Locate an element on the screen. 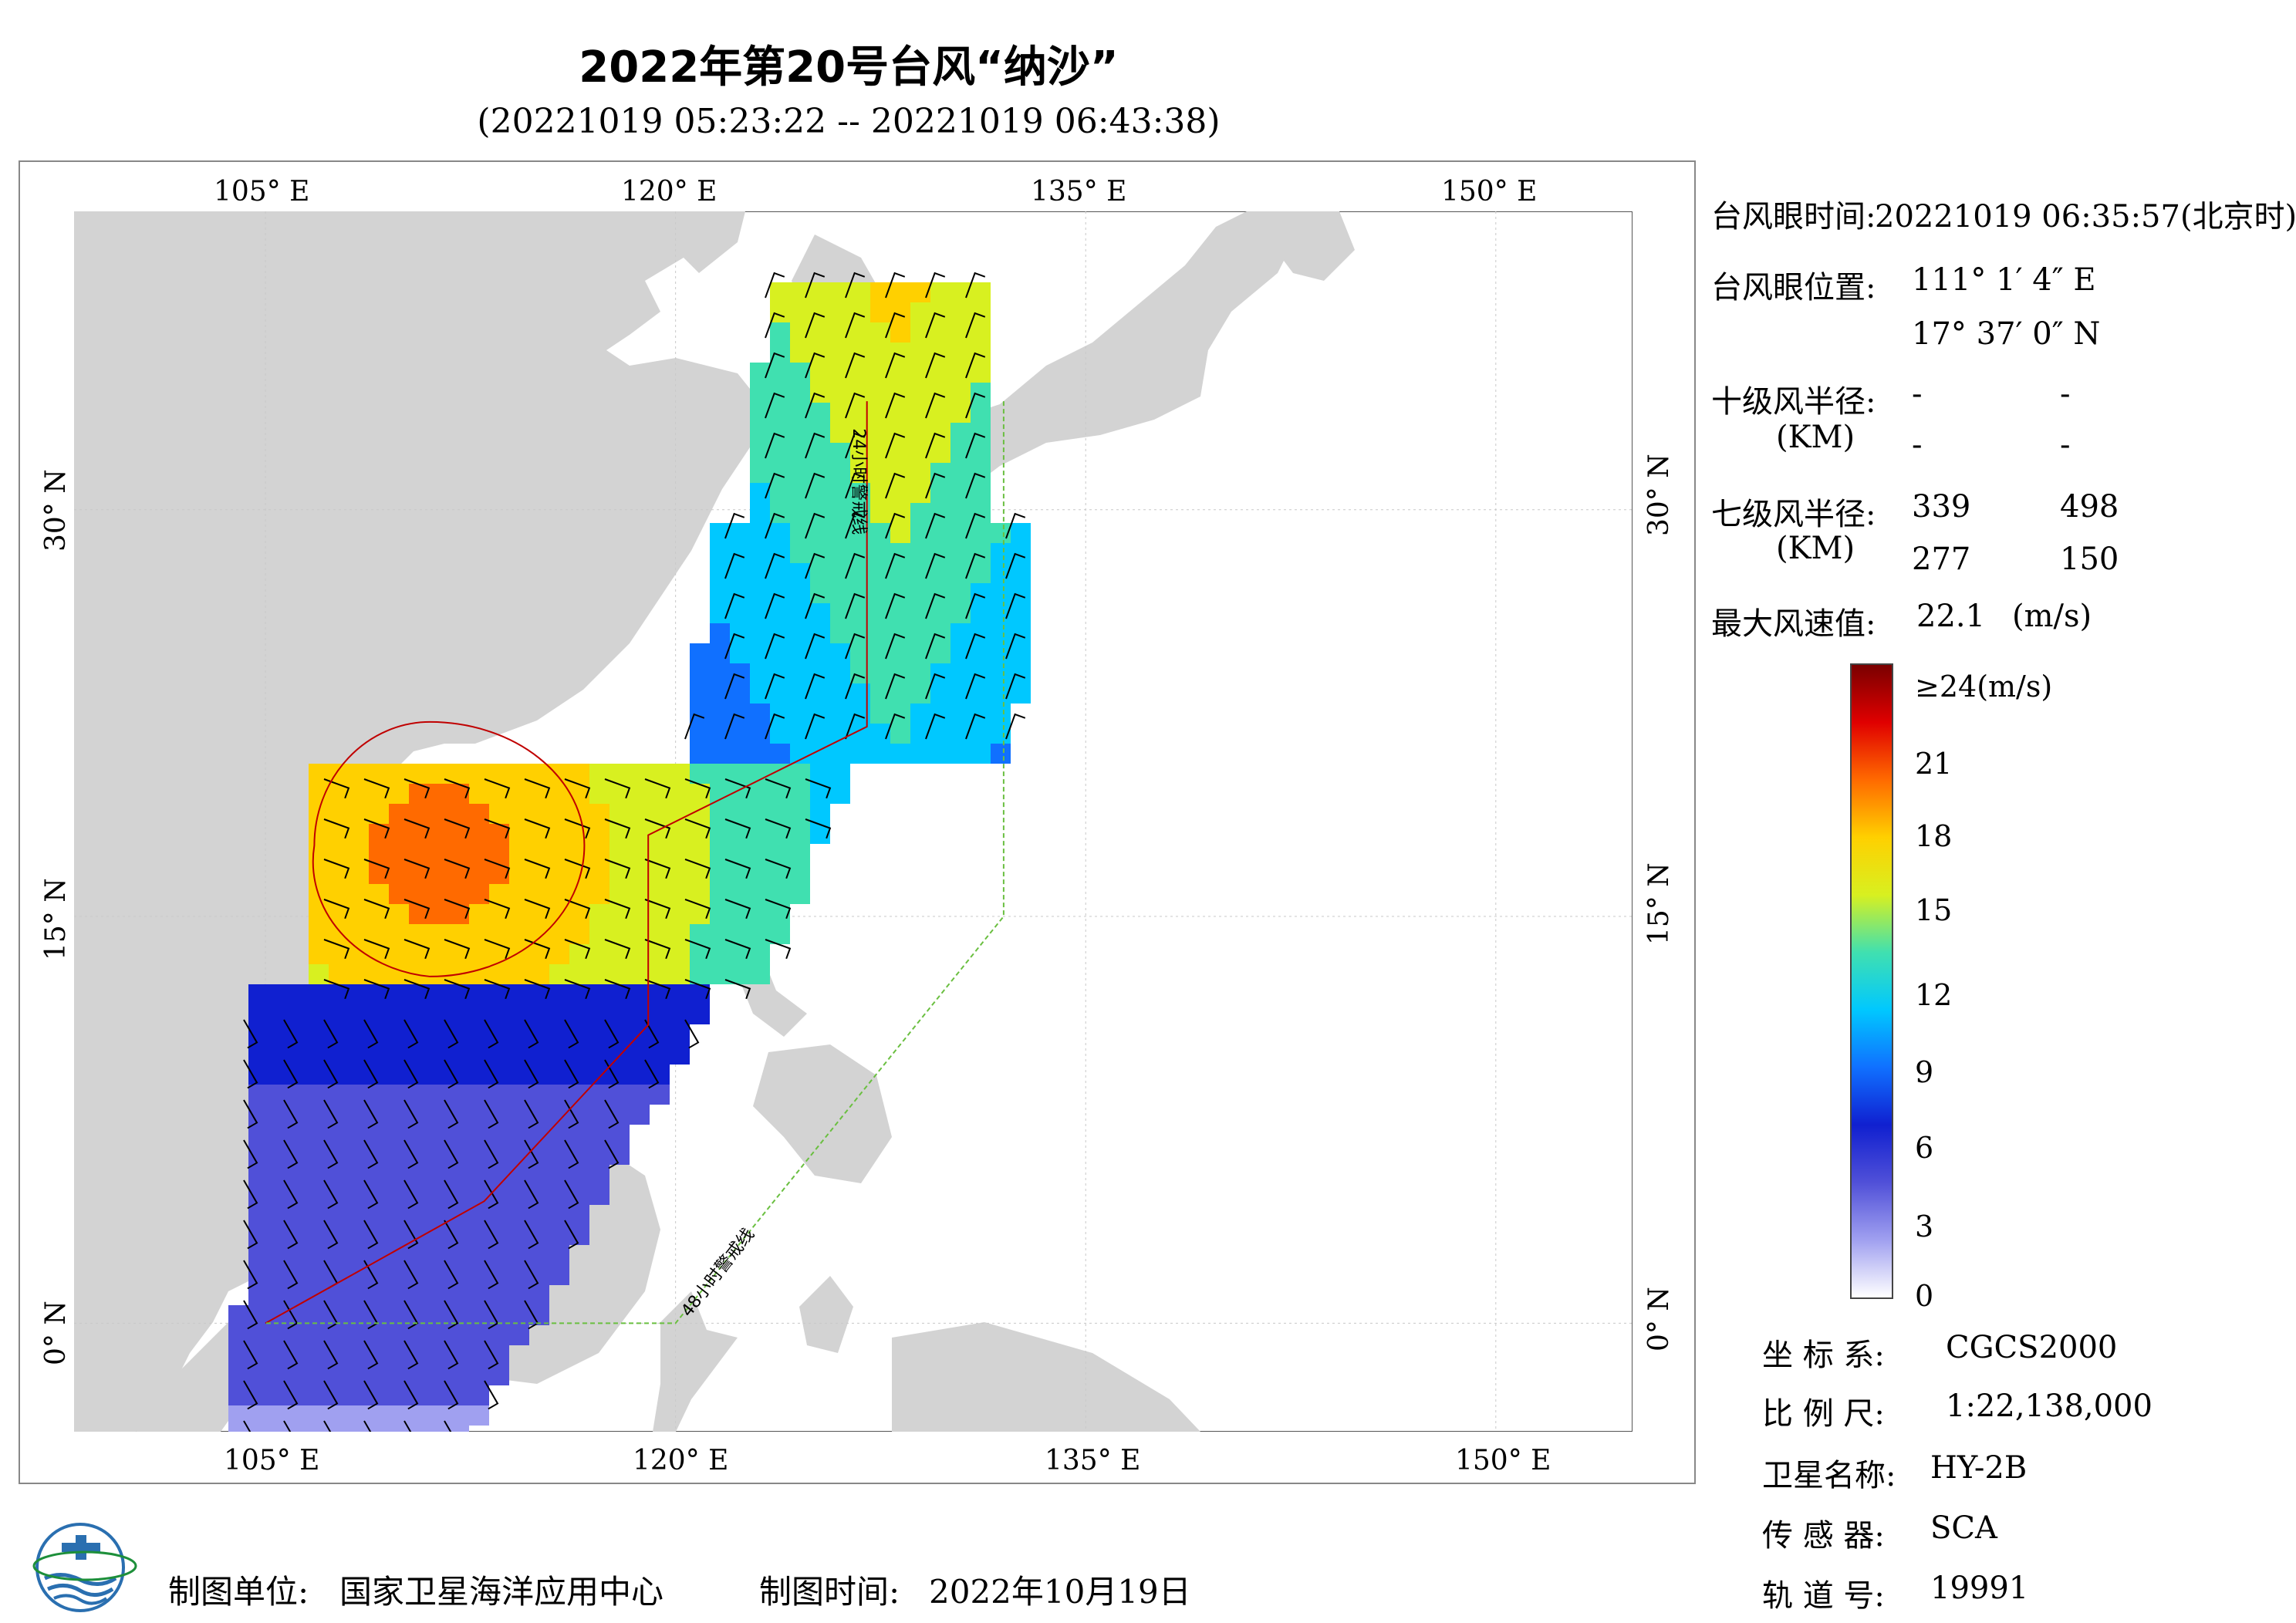 The image size is (2296, 1623). max-wind-label: 最大风速值: is located at coordinates (1793, 624).